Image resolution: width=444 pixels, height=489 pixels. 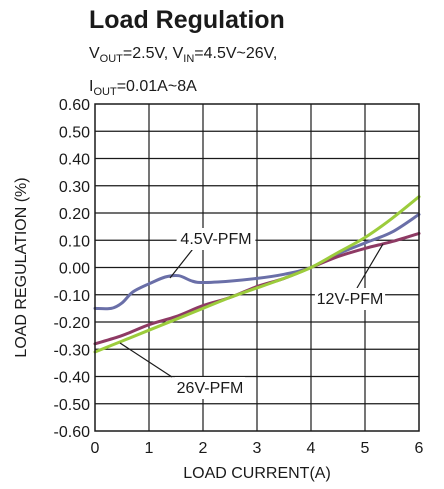 What do you see at coordinates (183, 55) in the screenshot?
I see `chart-subtitle-conditions: VOUT=2.5V, VIN=4.5V~26V,` at bounding box center [183, 55].